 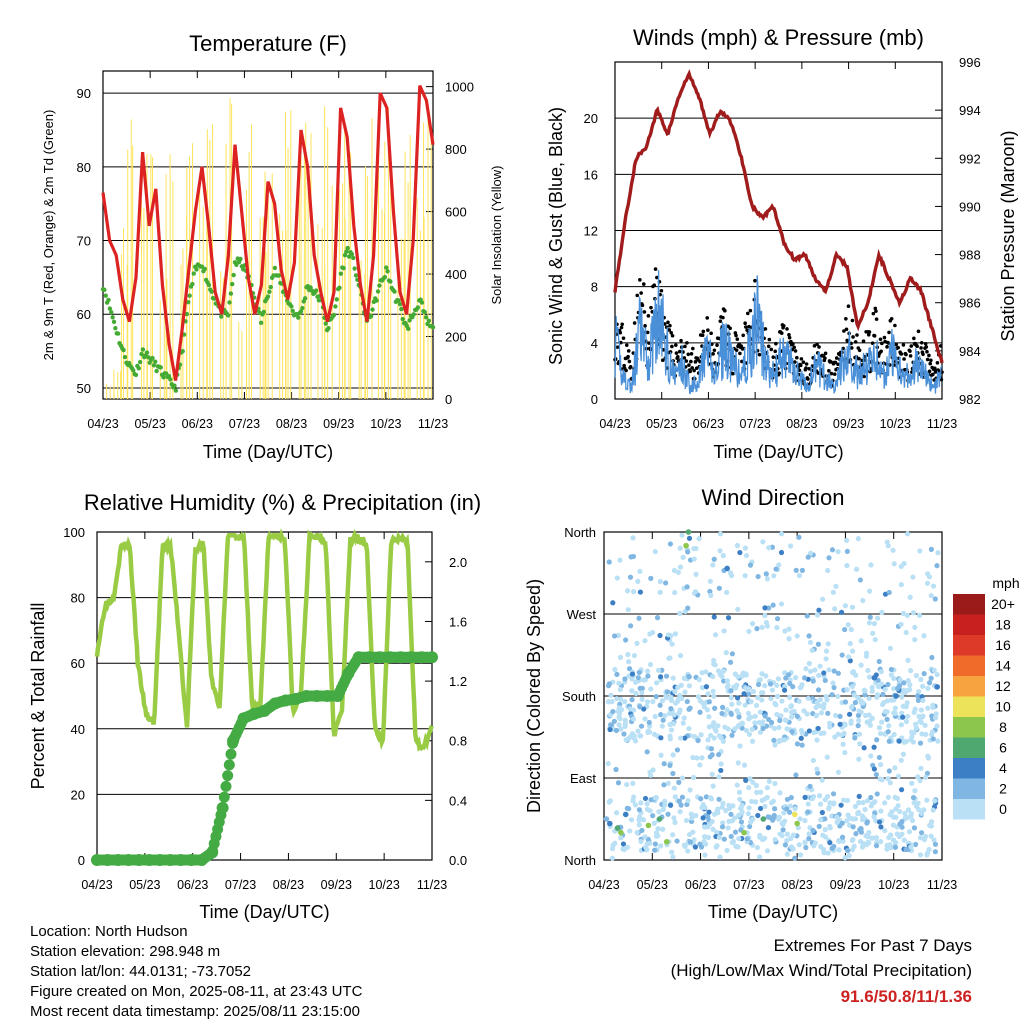 What do you see at coordinates (268, 43) in the screenshot?
I see `temp-title: Temperature (F)` at bounding box center [268, 43].